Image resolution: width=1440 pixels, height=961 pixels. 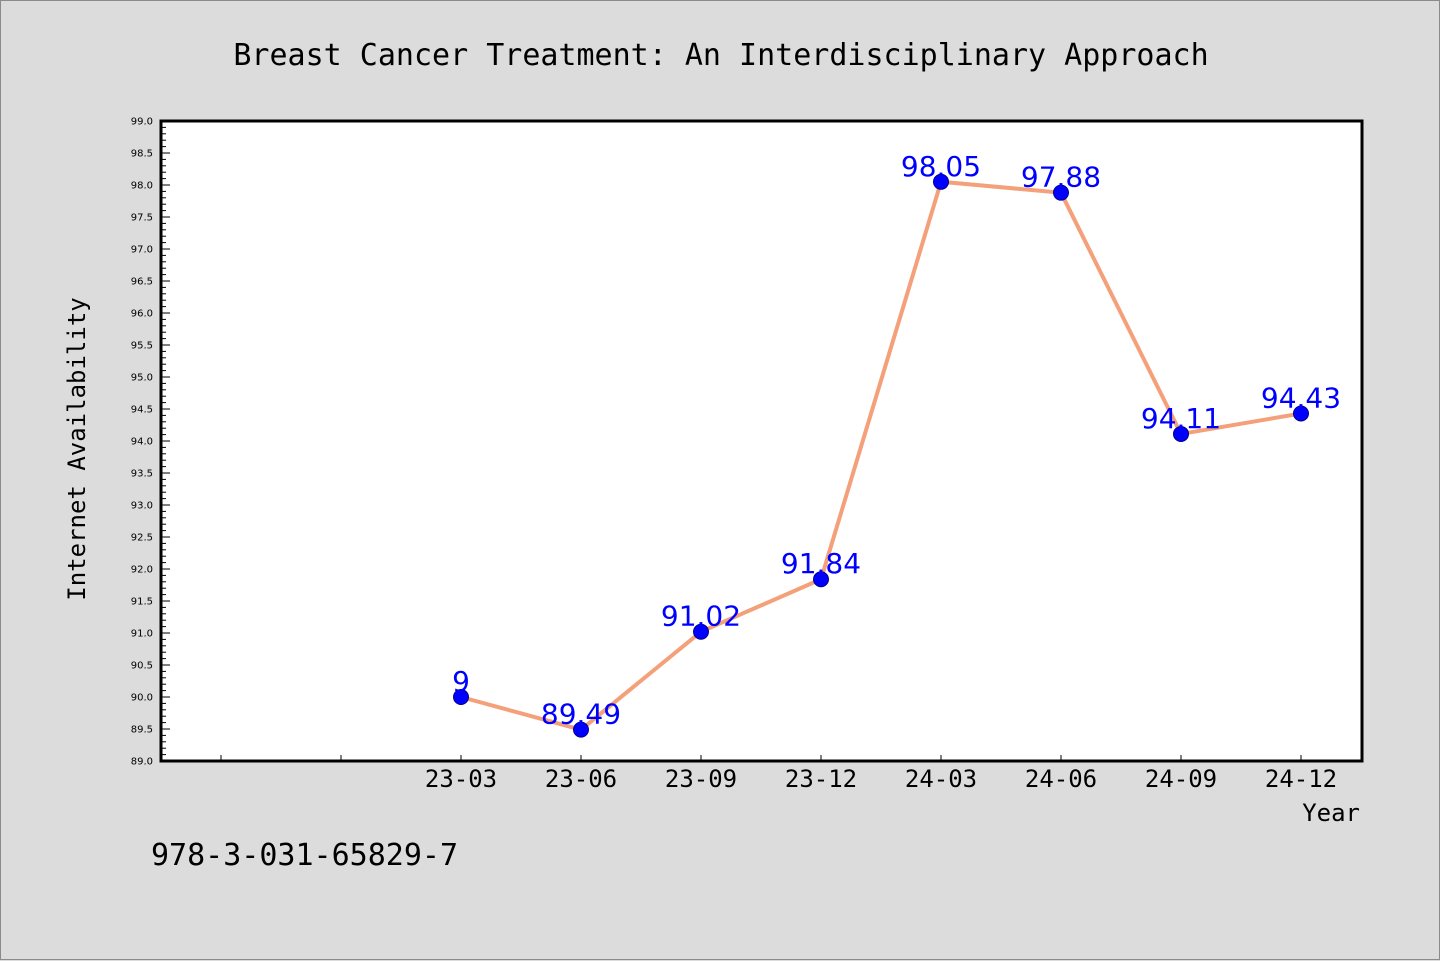 What do you see at coordinates (581, 714) in the screenshot?
I see `data-label: 89.49` at bounding box center [581, 714].